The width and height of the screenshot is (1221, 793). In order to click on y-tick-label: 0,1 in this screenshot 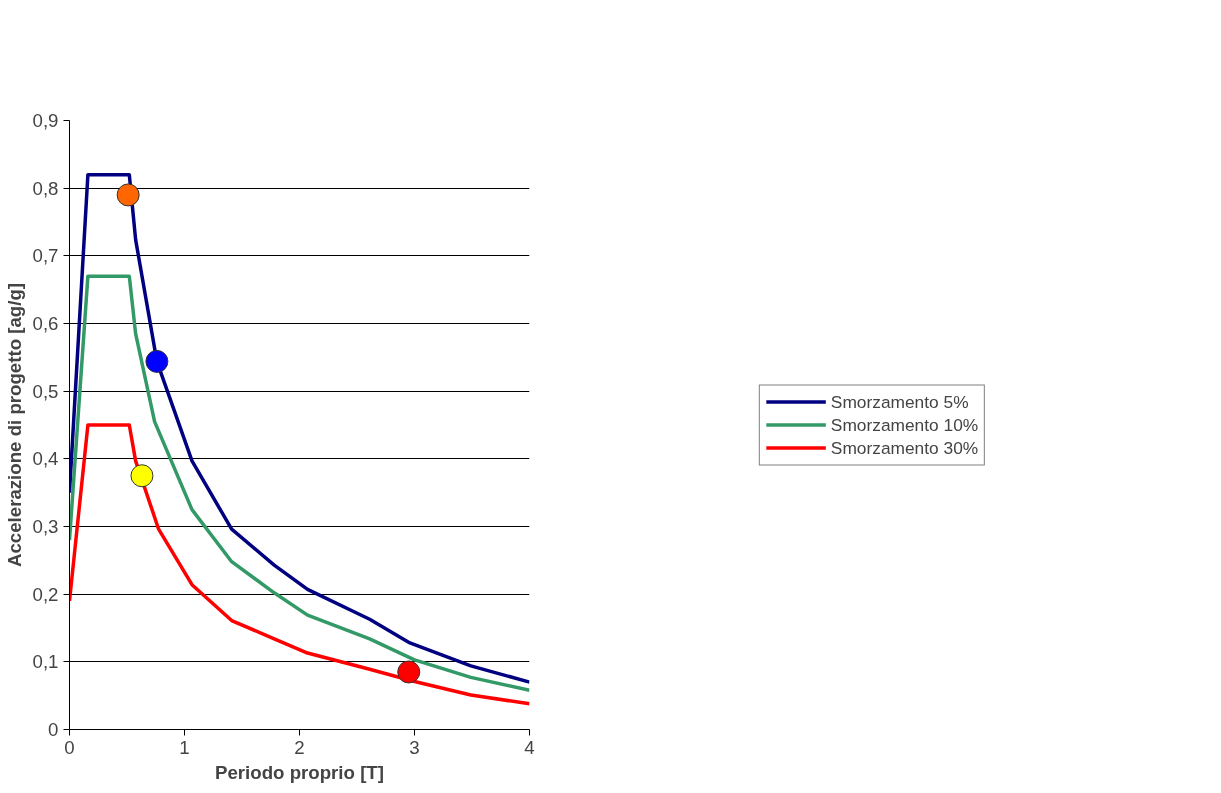, I will do `click(45, 662)`.